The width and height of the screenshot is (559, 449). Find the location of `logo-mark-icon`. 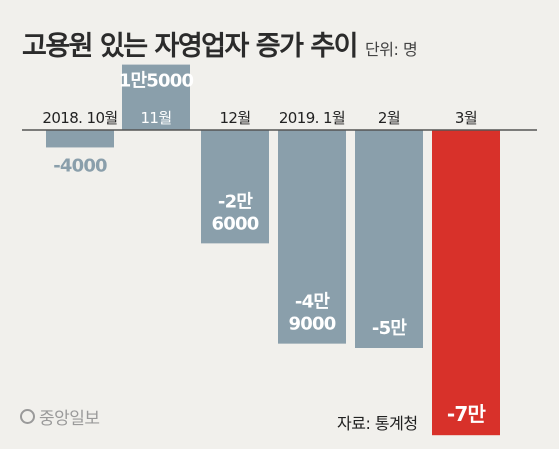

logo-mark-icon is located at coordinates (27, 416).